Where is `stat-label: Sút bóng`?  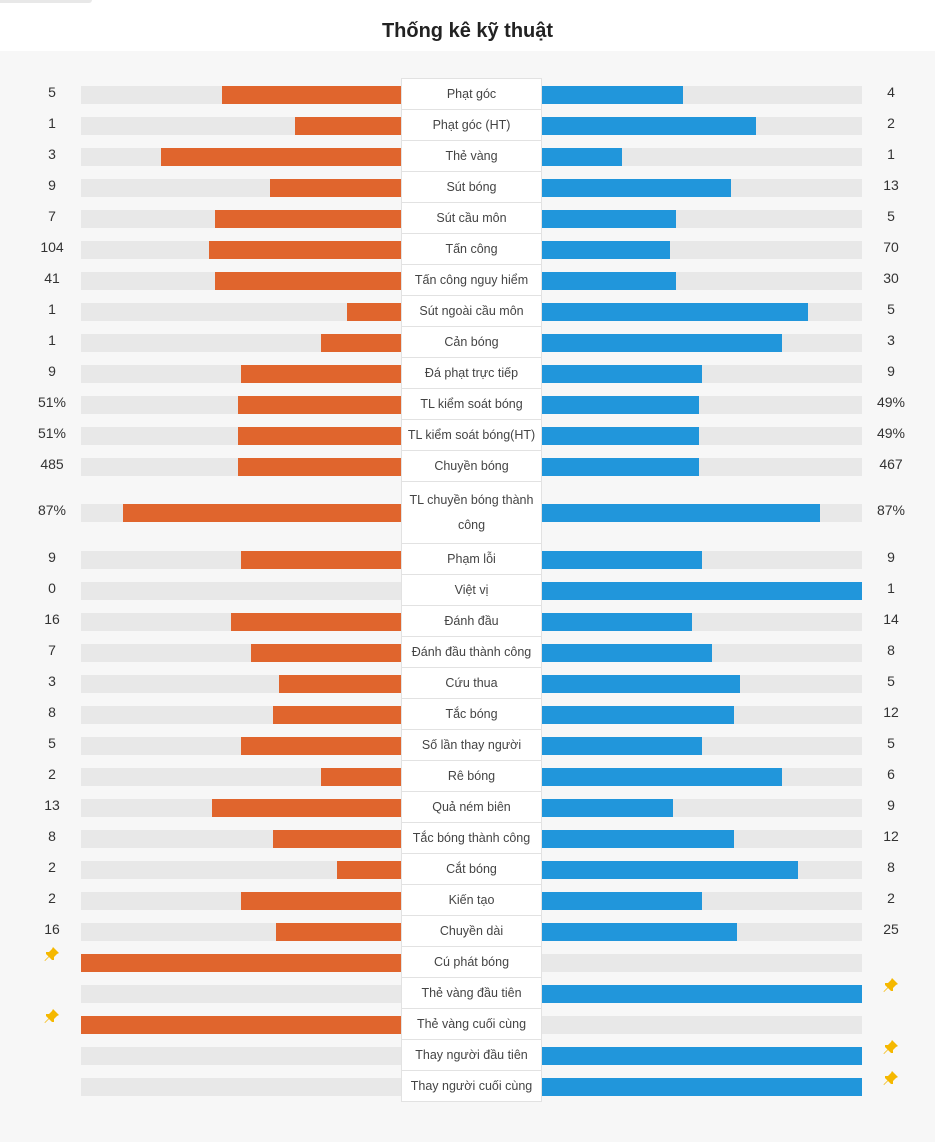
stat-label: Sút bóng is located at coordinates (471, 187).